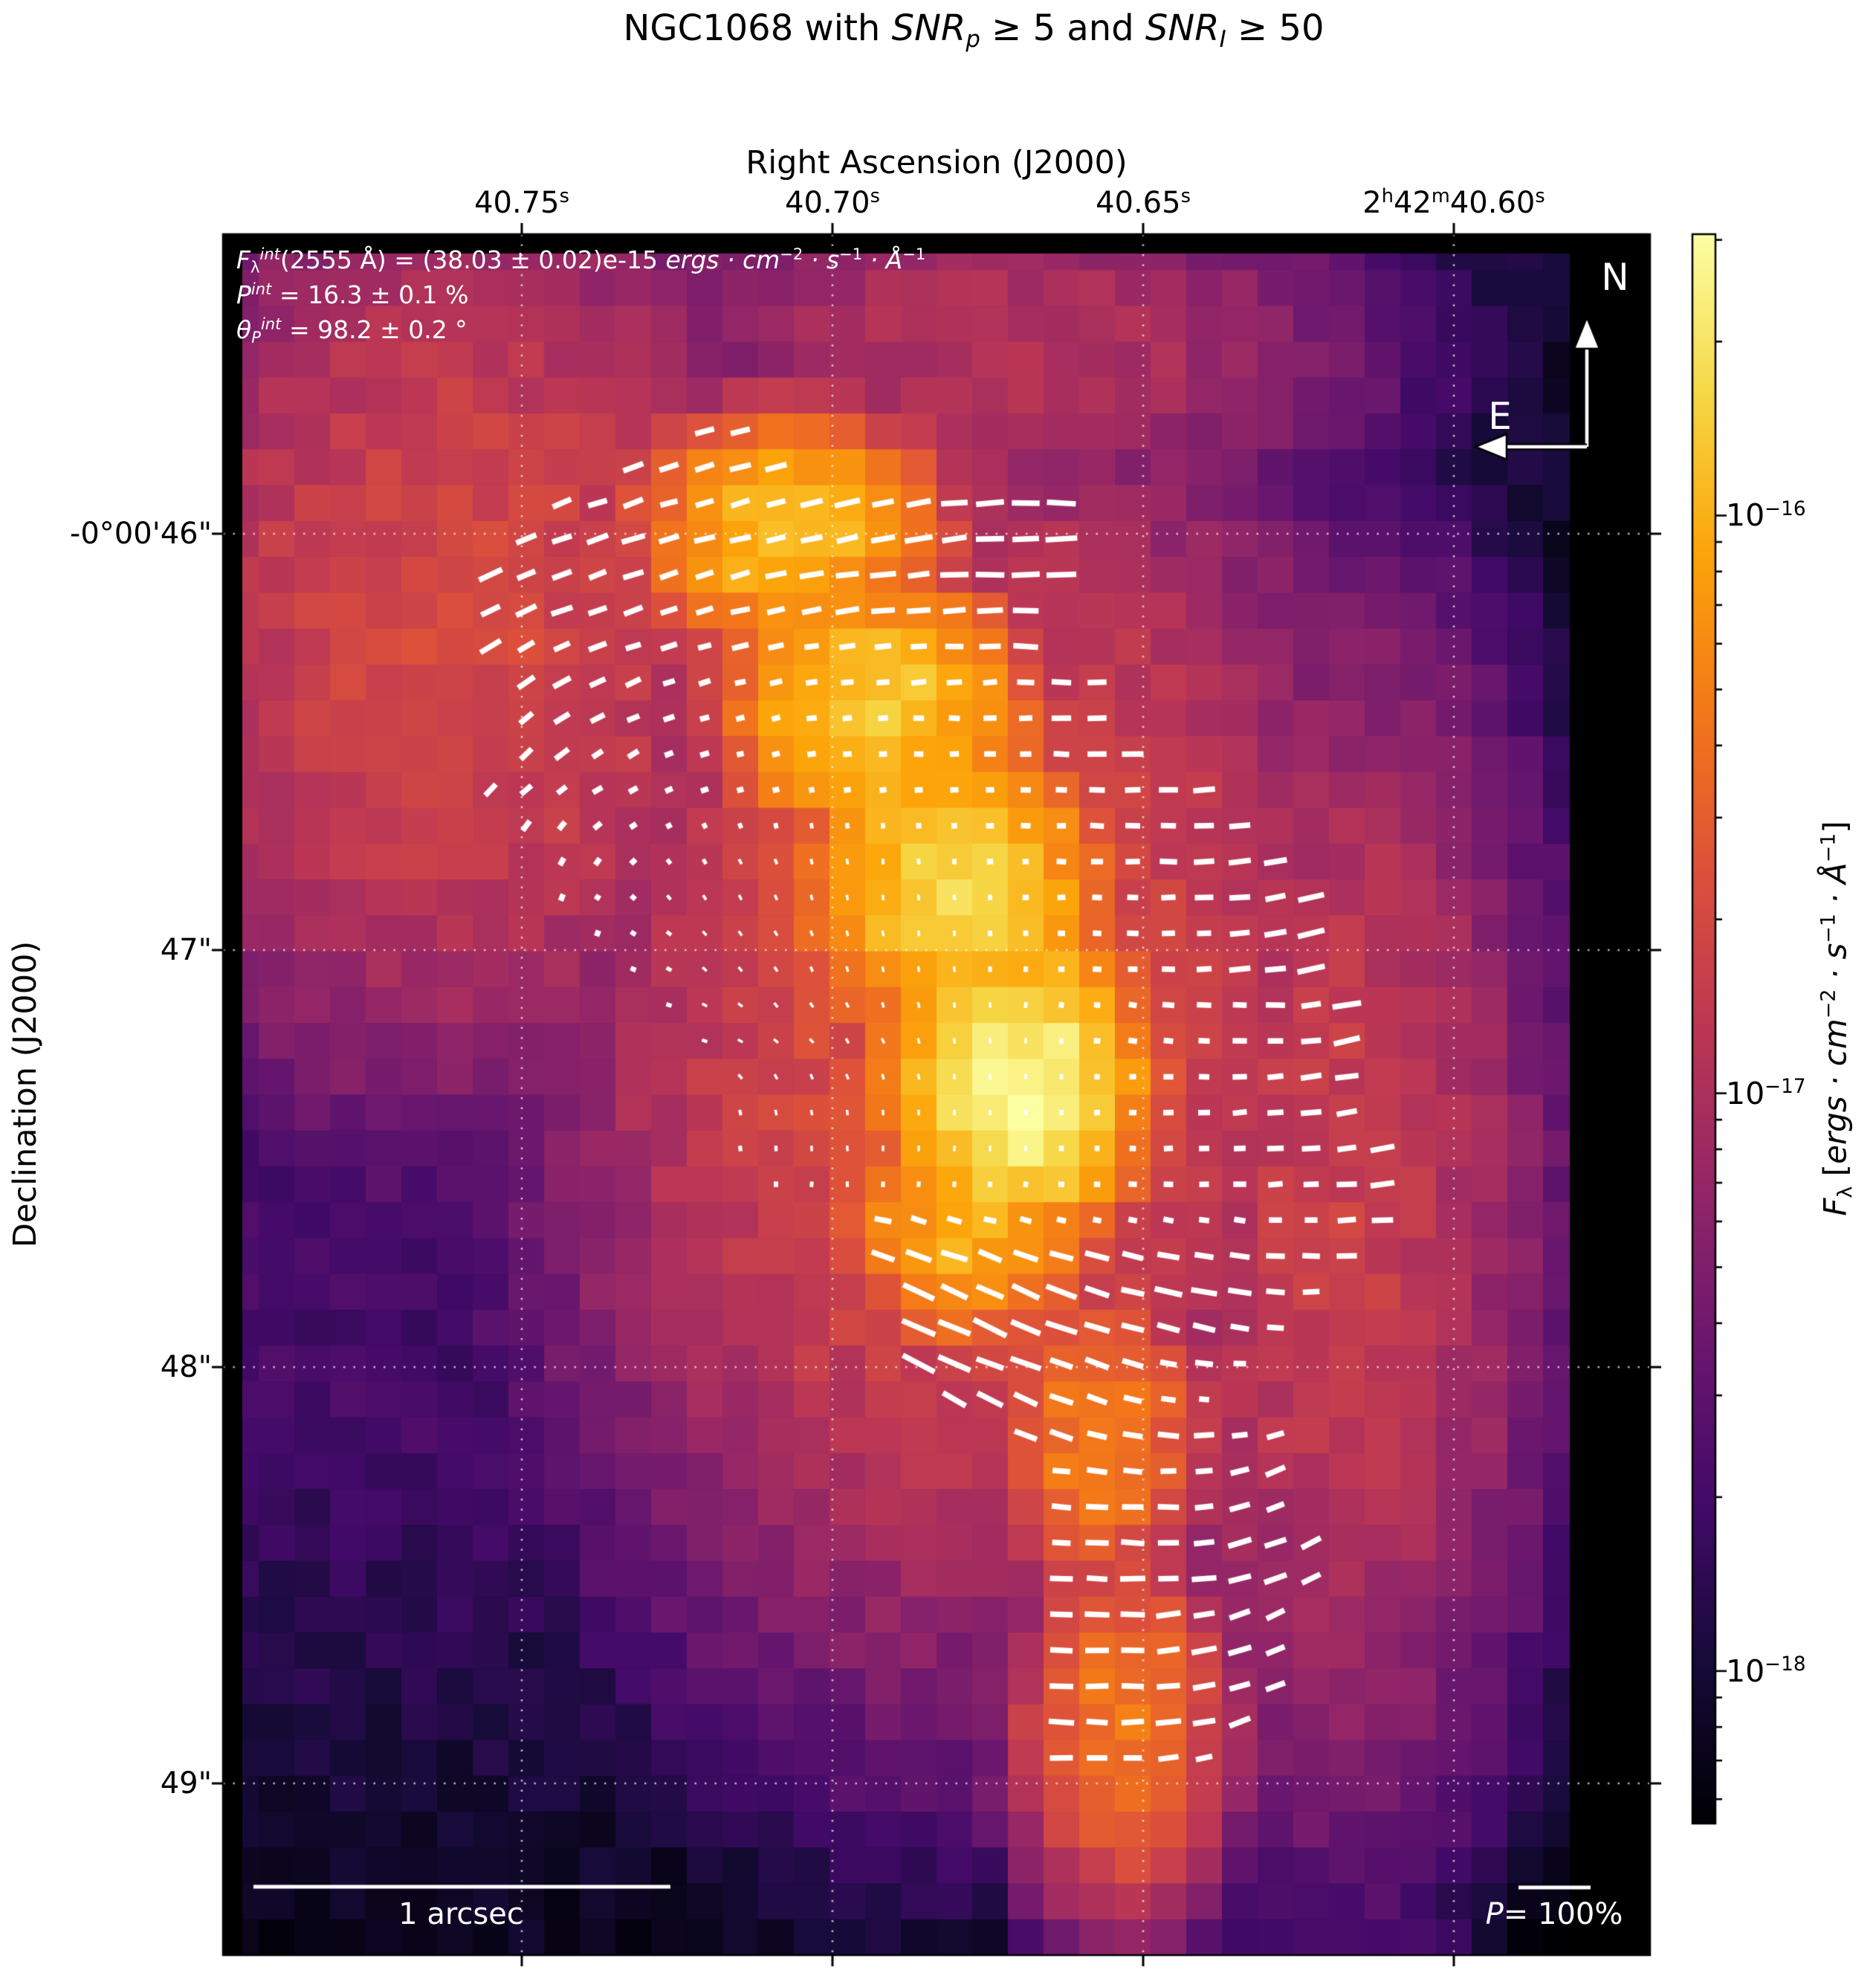  Describe the element at coordinates (1835, 827) in the screenshot. I see `text-segment: ]` at that location.